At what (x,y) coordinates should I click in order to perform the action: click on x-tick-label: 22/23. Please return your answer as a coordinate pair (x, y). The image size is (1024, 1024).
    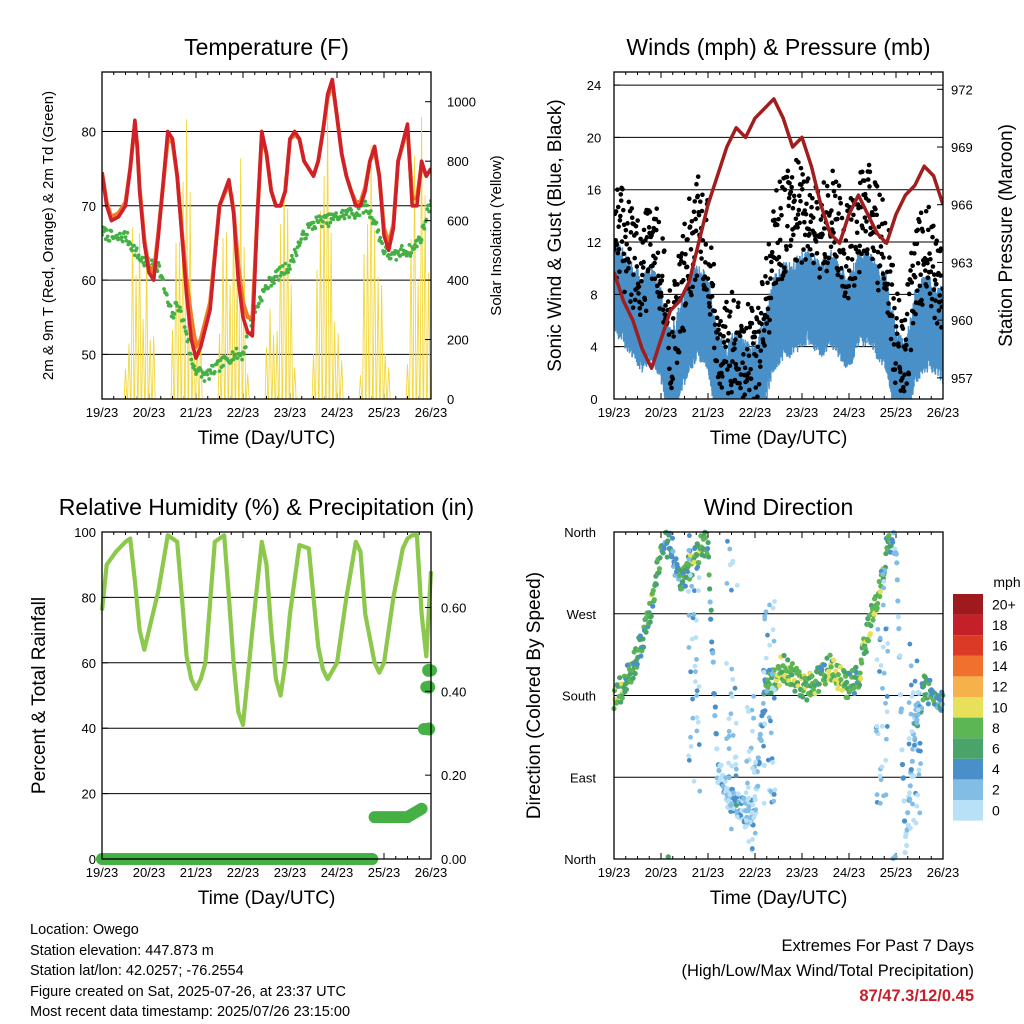
    Looking at the image, I should click on (755, 412).